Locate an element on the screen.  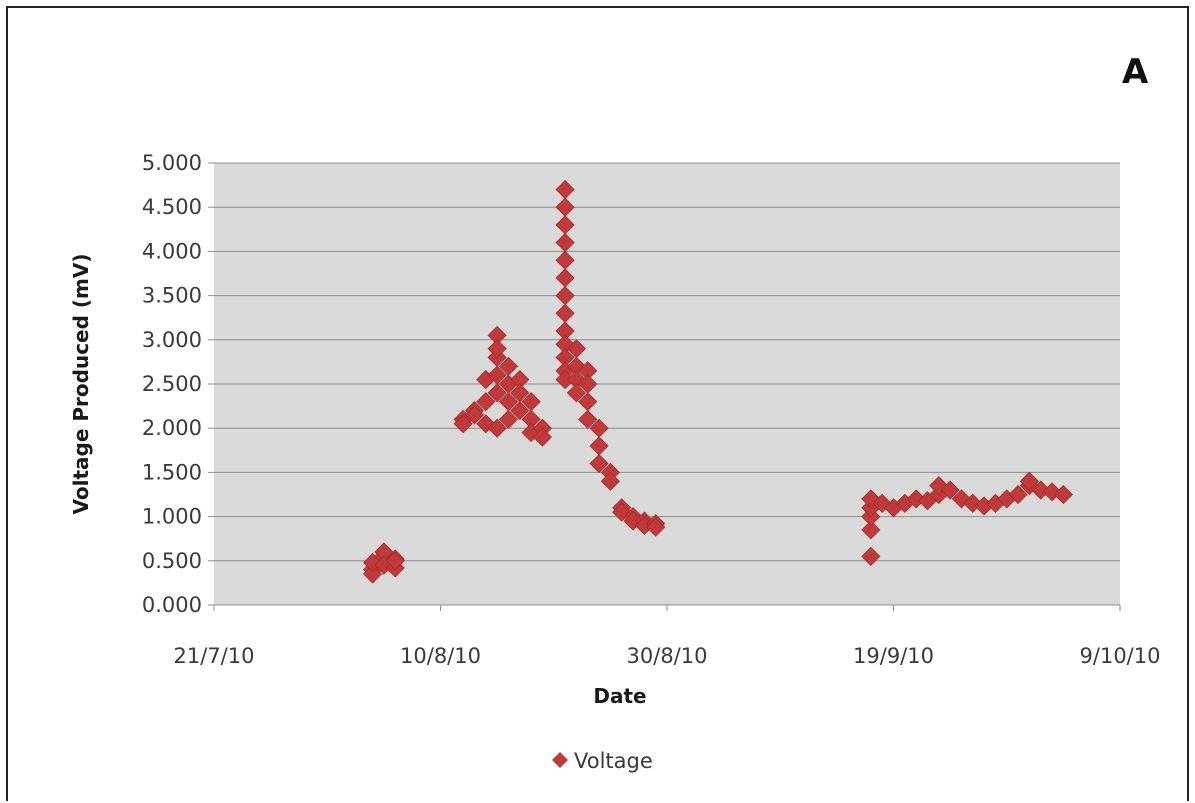
x-tick-label: 9/10/10 is located at coordinates (1120, 656).